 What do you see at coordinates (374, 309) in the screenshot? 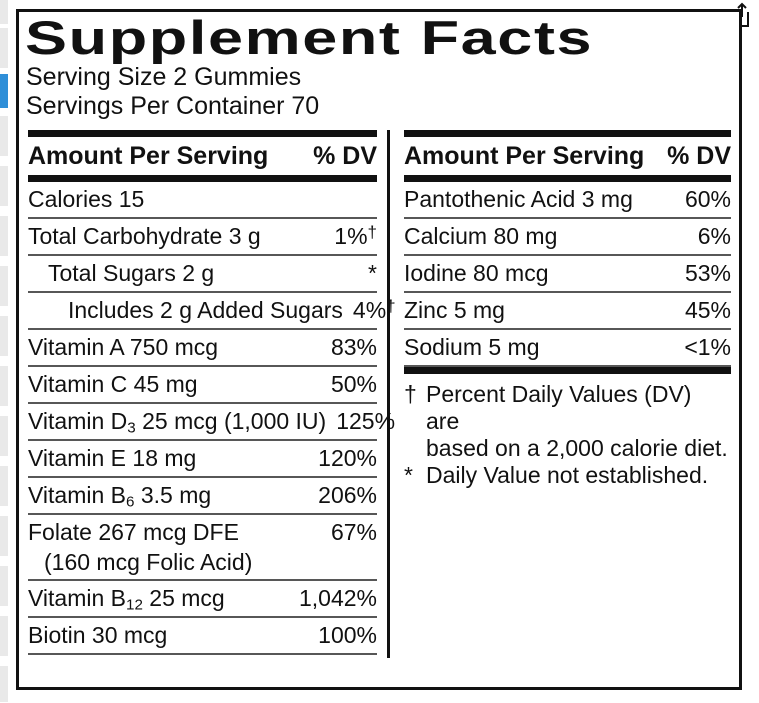
I see `nutrient-dv-value: 4%†` at bounding box center [374, 309].